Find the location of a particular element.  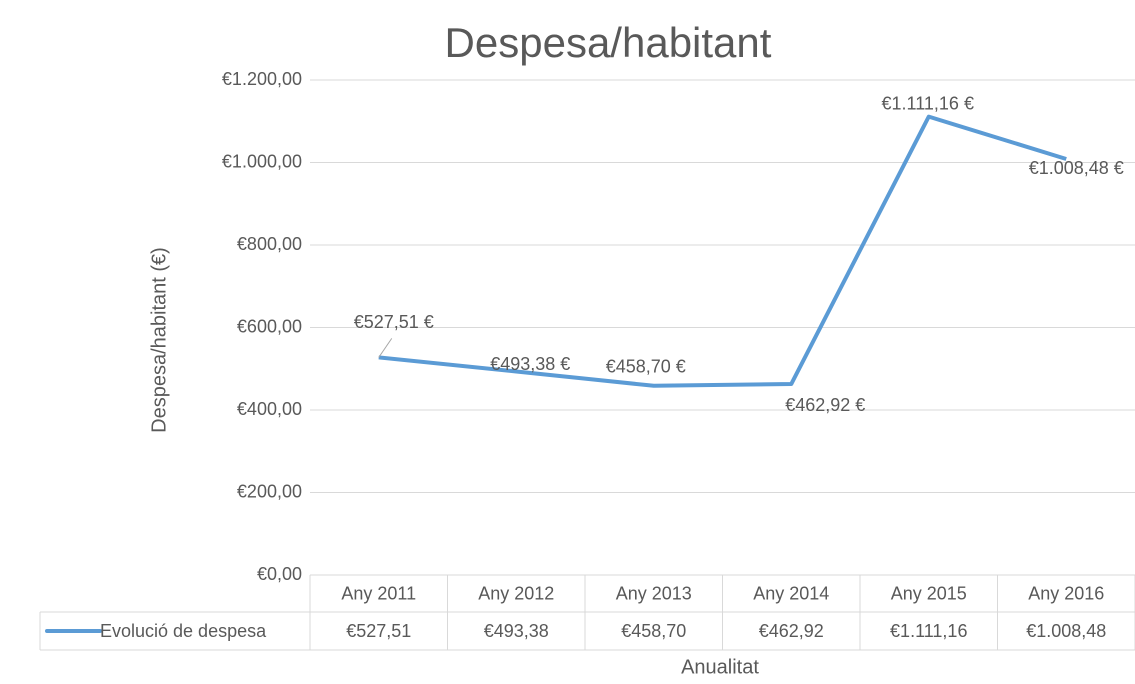

y-tick-label: €1.000,00 is located at coordinates (262, 161).